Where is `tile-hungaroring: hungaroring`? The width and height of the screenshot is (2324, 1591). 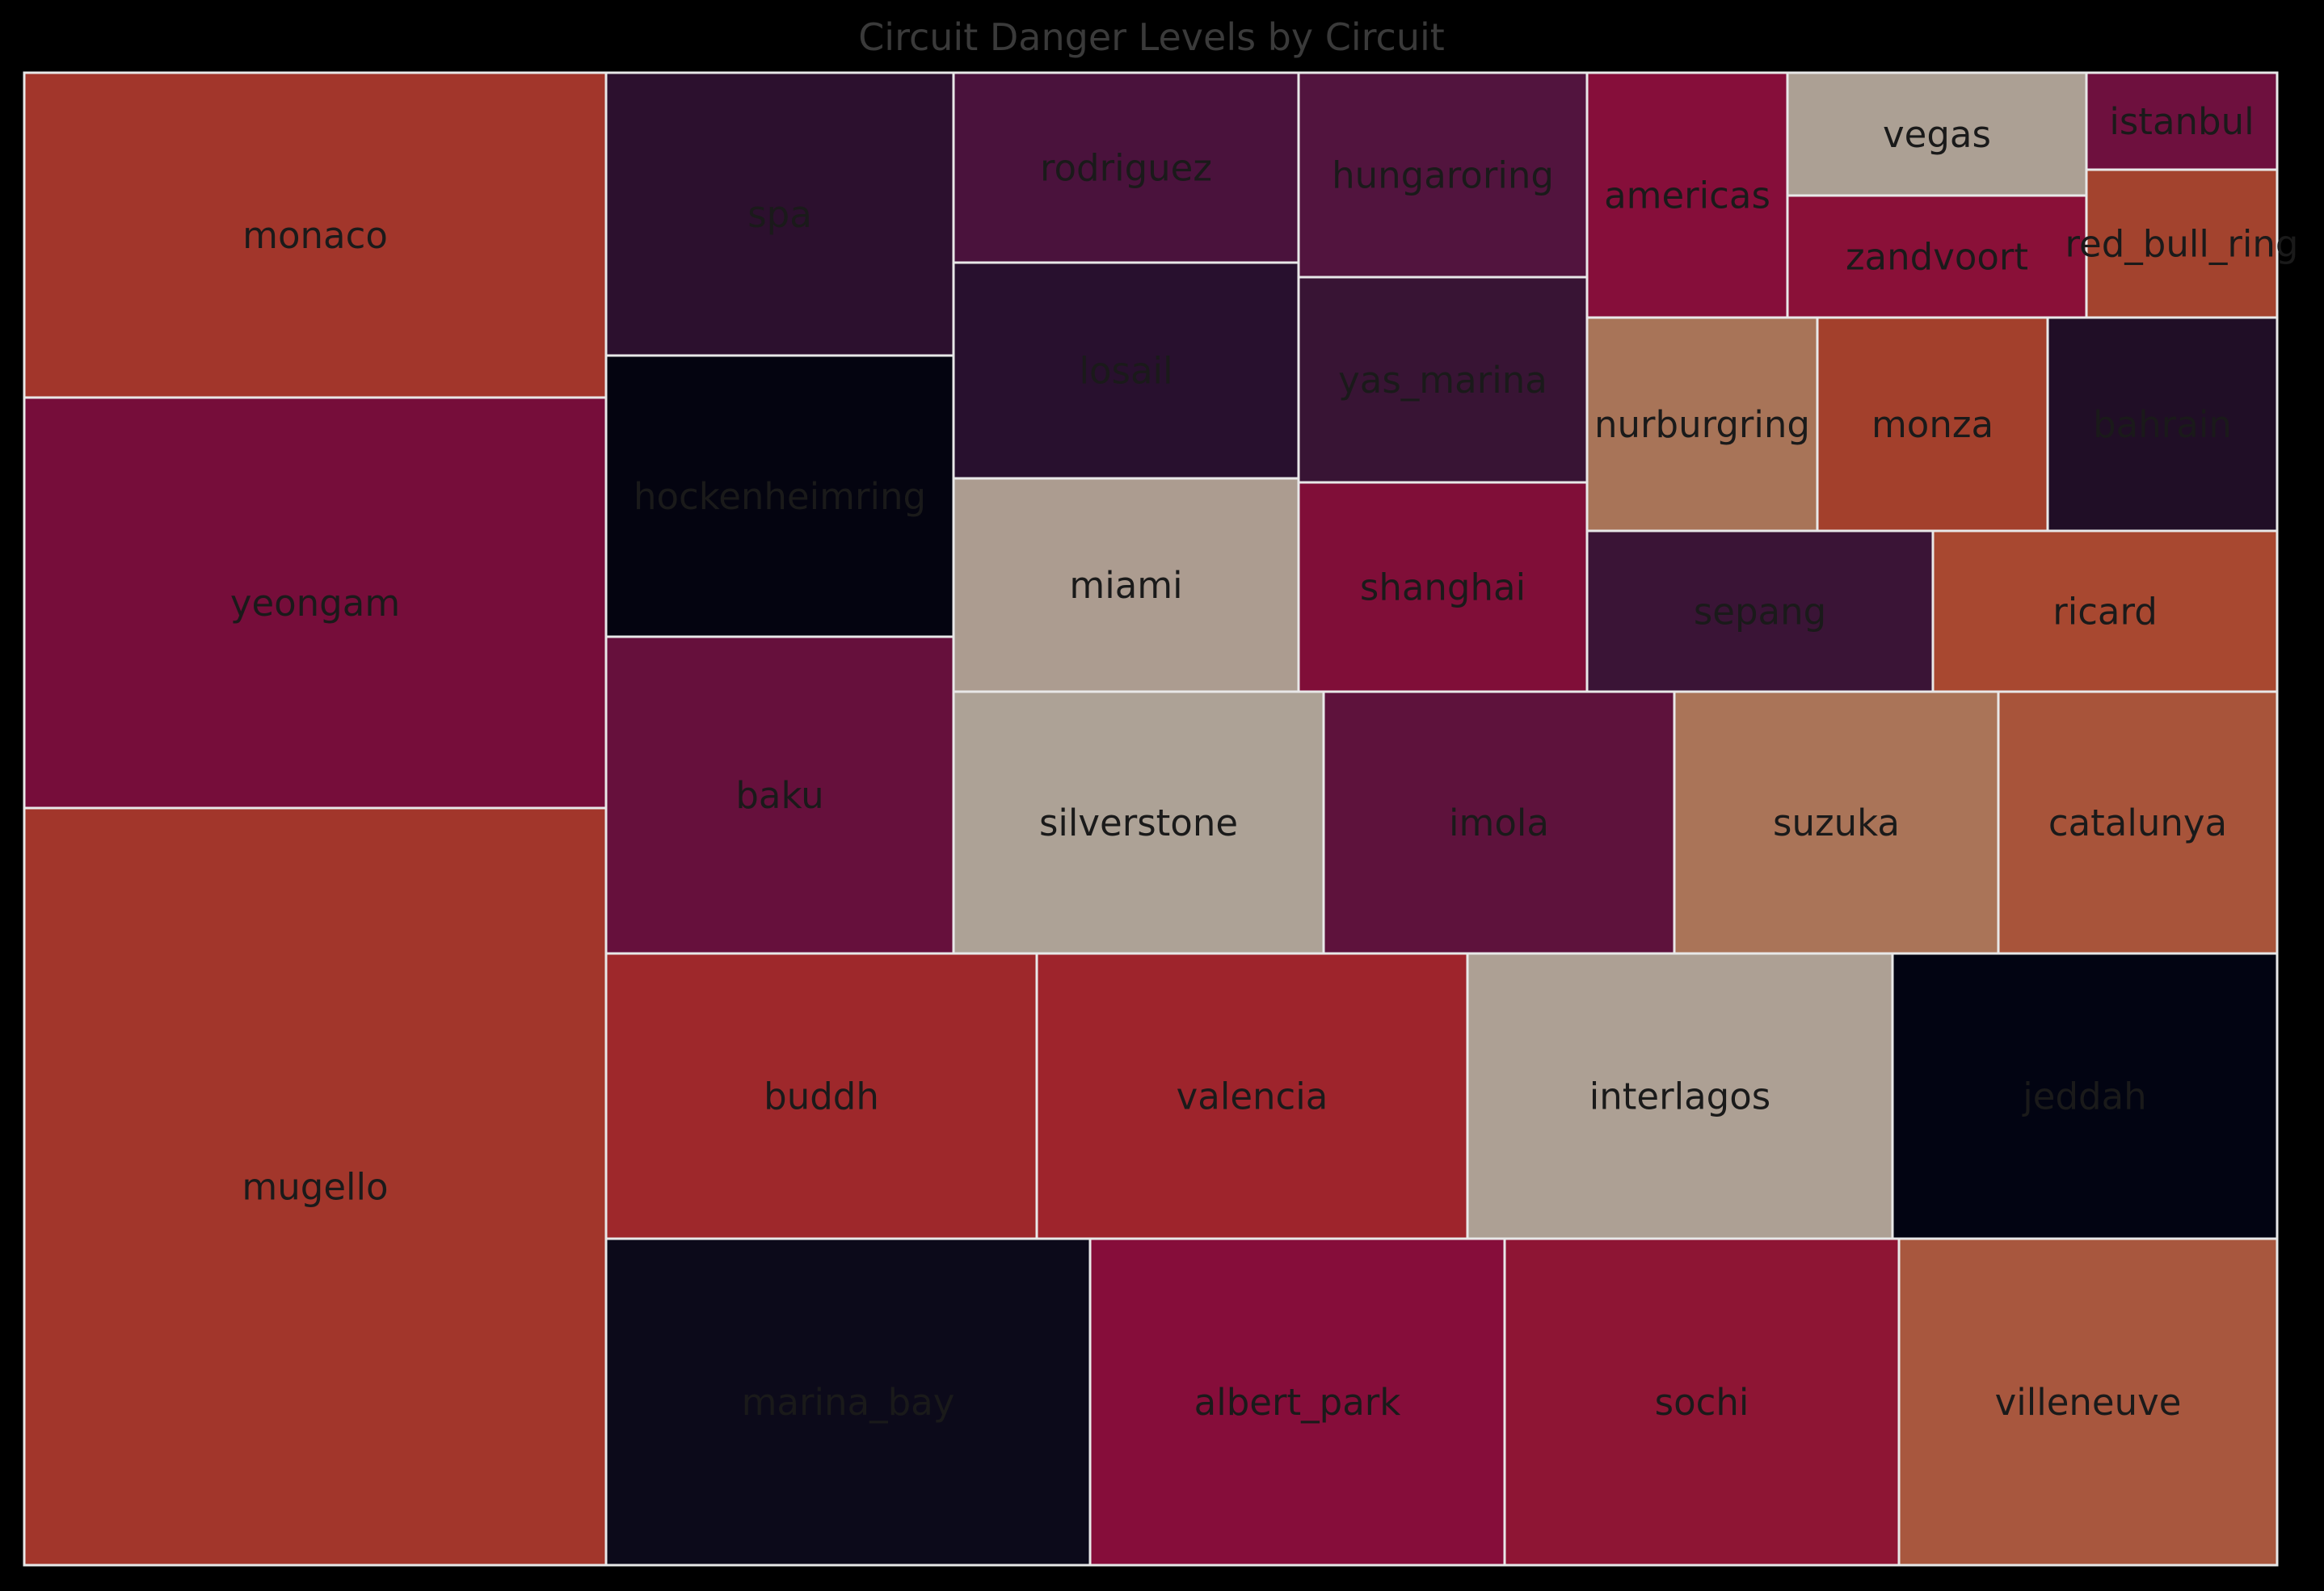 tile-hungaroring: hungaroring is located at coordinates (1443, 175).